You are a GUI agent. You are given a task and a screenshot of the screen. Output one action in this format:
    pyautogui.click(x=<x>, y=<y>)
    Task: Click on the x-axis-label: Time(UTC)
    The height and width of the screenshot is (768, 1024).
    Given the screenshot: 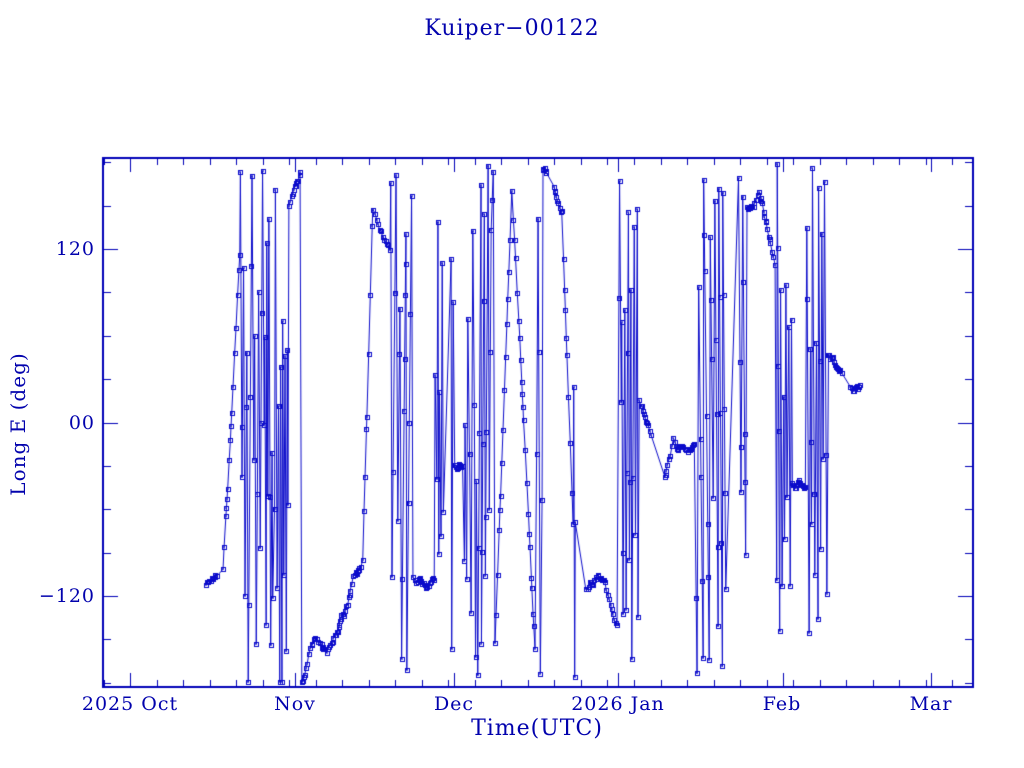 What is the action you would take?
    pyautogui.click(x=537, y=728)
    